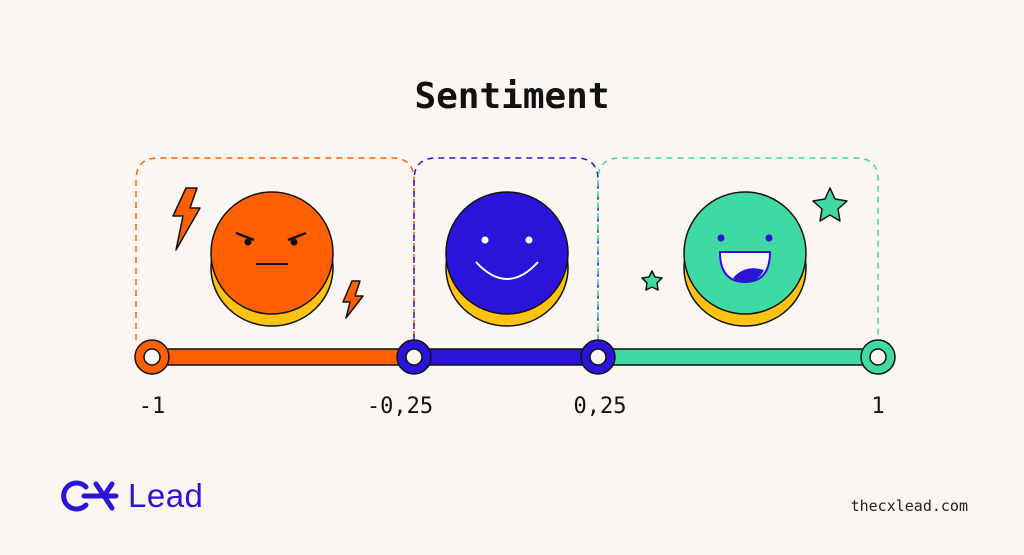 Image resolution: width=1024 pixels, height=555 pixels. Describe the element at coordinates (166, 495) in the screenshot. I see `logo-text: Lead` at that location.